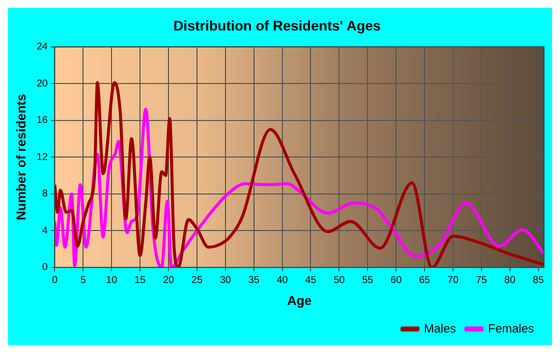  Describe the element at coordinates (45, 230) in the screenshot. I see `y-tick-label: 4` at that location.